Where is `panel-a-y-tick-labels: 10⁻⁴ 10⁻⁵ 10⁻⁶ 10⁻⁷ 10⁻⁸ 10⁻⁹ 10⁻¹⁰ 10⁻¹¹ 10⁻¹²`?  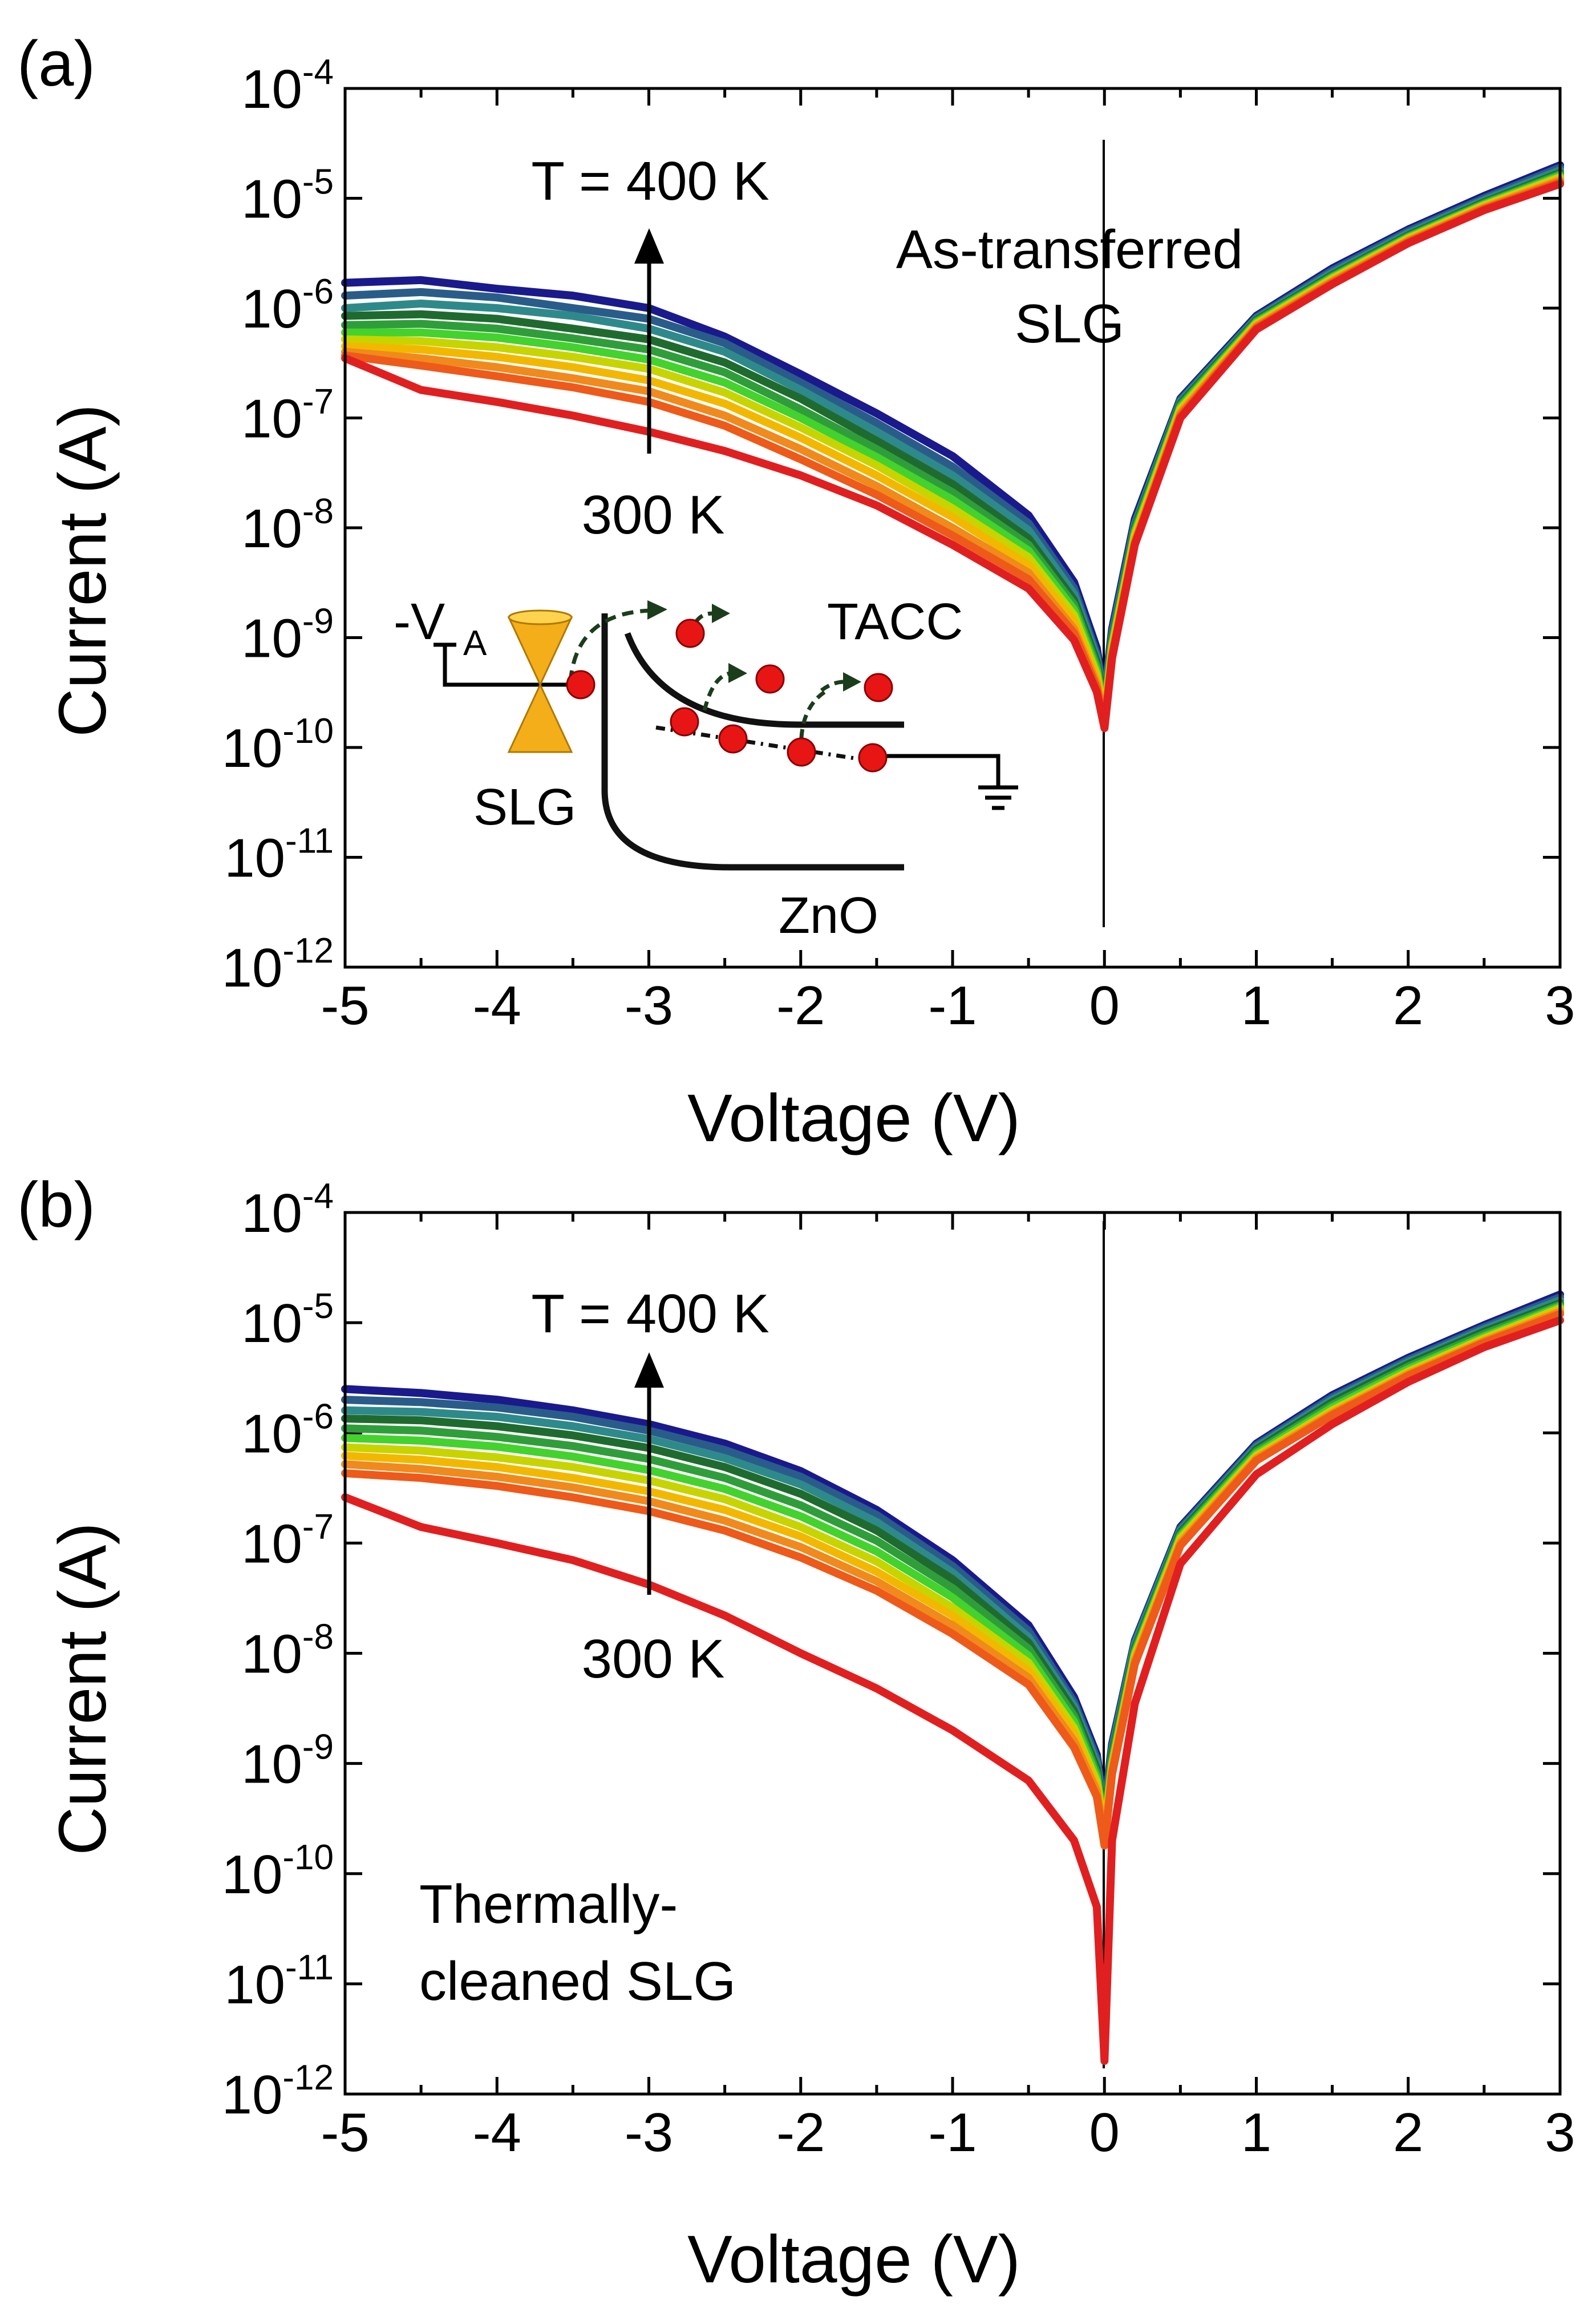 panel-a-y-tick-labels: 10⁻⁴ 10⁻⁵ 10⁻⁶ 10⁻⁷ 10⁻⁸ 10⁻⁹ 10⁻¹⁰ 10⁻¹¹ 10⁻¹² is located at coordinates (278, 525).